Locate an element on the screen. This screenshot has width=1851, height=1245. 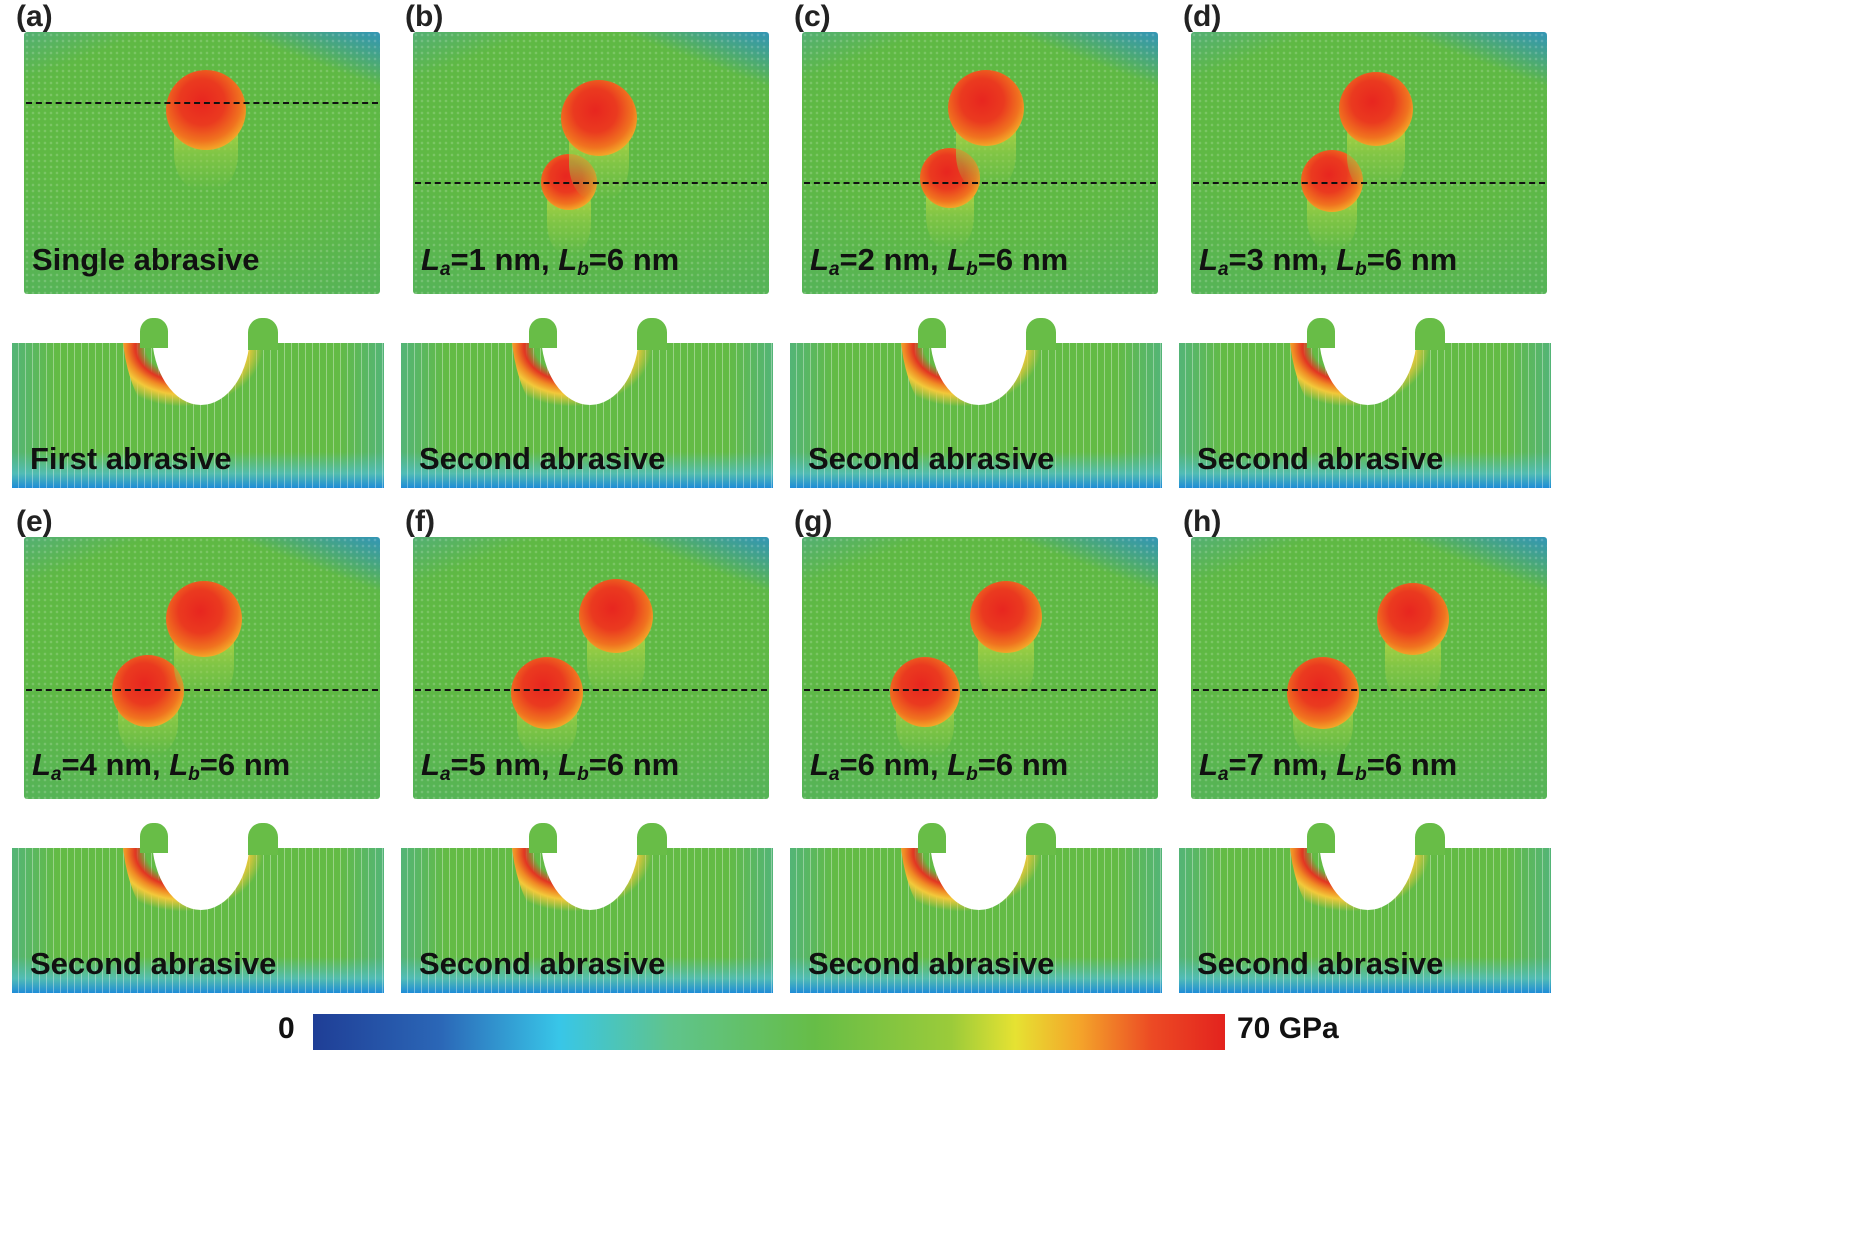
stress-colorbar is located at coordinates (769, 1032).